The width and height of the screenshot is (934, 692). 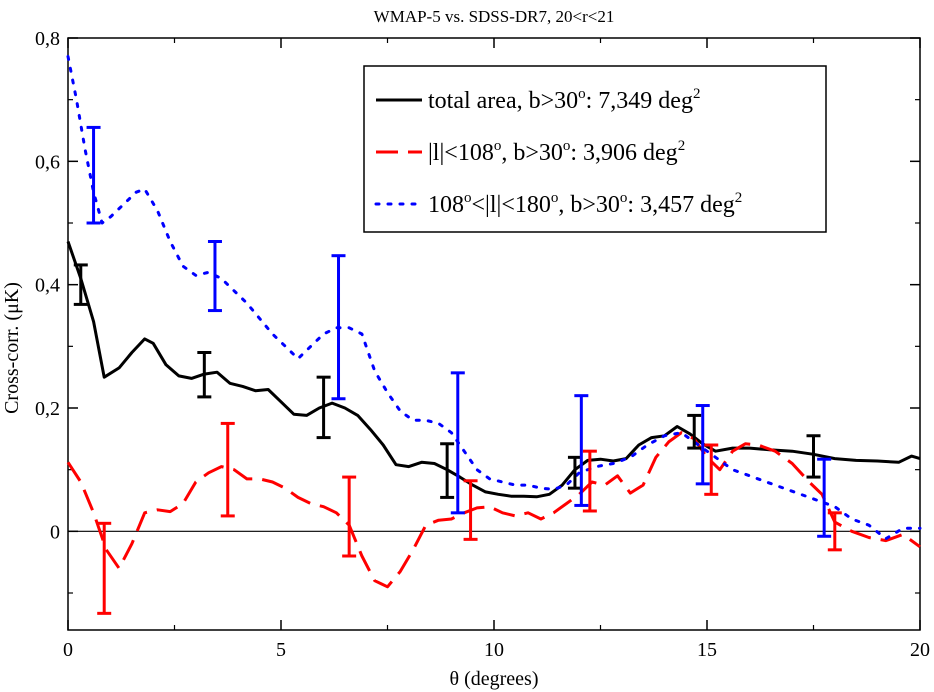 I want to click on chart-title: WMAP-5 vs. SDSS-DR7, 20<r<21, so click(x=494, y=16).